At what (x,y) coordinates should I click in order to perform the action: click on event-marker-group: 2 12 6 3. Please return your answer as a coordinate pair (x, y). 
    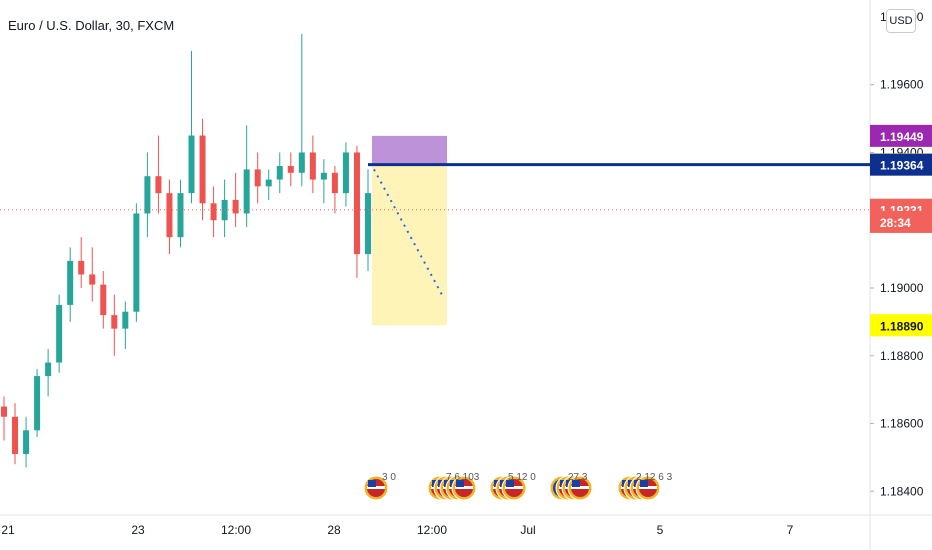
    Looking at the image, I should click on (645, 486).